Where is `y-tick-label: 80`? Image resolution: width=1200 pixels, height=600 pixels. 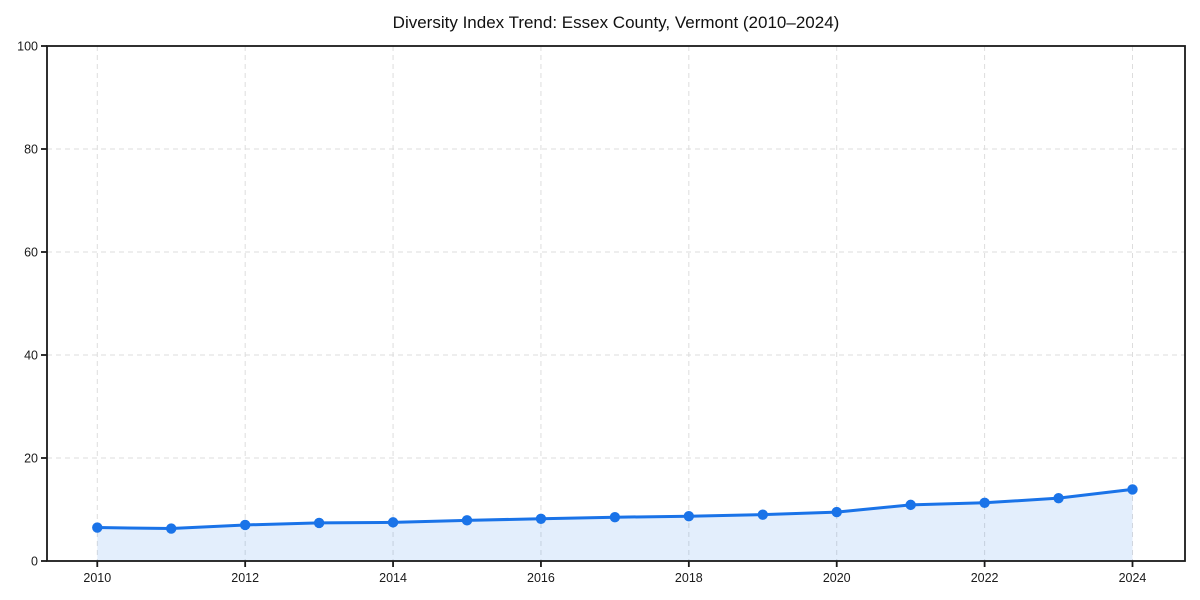
y-tick-label: 80 is located at coordinates (31, 150).